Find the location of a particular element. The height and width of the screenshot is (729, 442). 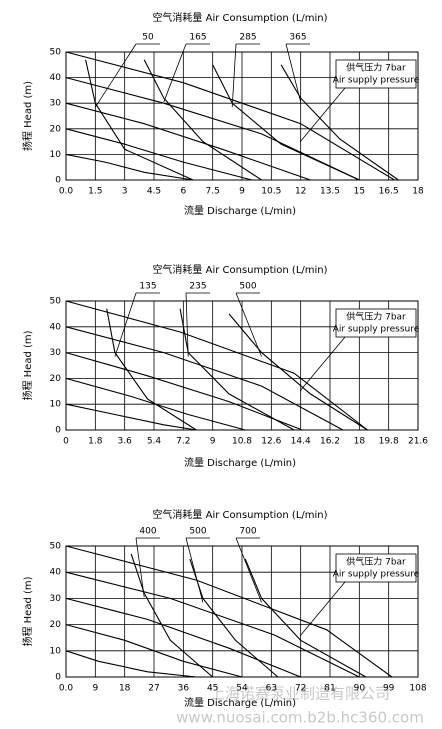

x-tick-label: 14.4 is located at coordinates (301, 442).